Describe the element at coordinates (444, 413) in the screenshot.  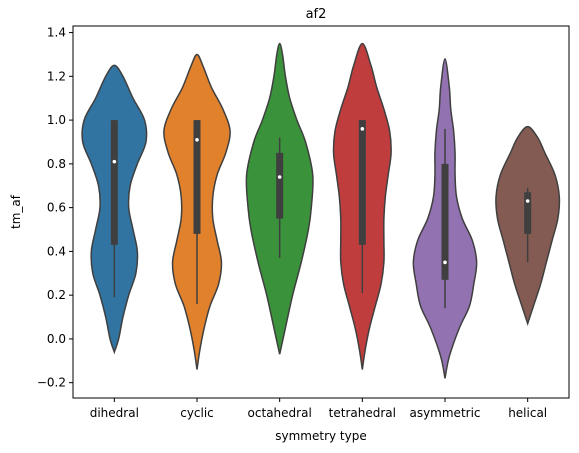
I see `x-tick-label-asymmetric: asymmetric` at that location.